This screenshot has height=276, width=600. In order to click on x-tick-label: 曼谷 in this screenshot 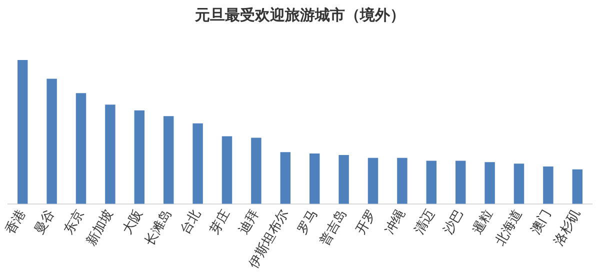, I will do `click(45, 222)`.